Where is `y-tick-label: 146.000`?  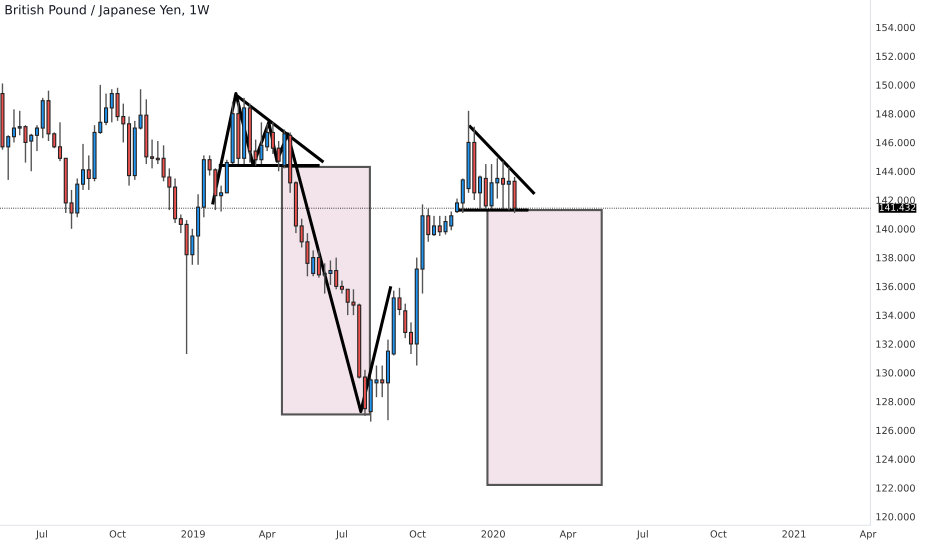
y-tick-label: 146.000 is located at coordinates (895, 142).